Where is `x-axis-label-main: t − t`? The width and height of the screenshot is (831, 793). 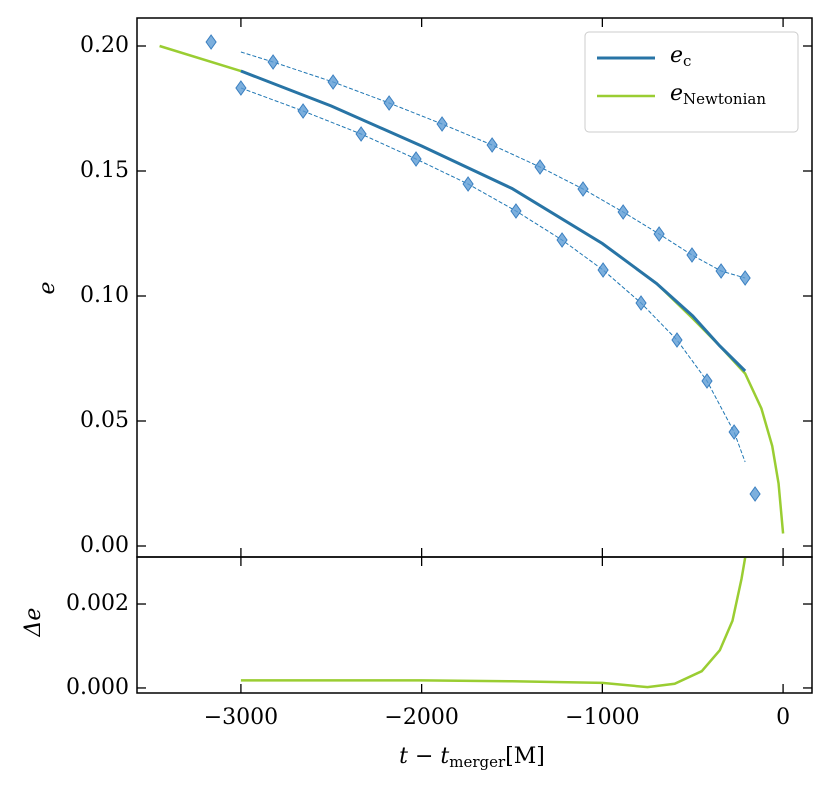
x-axis-label-main: t − t is located at coordinates (424, 756).